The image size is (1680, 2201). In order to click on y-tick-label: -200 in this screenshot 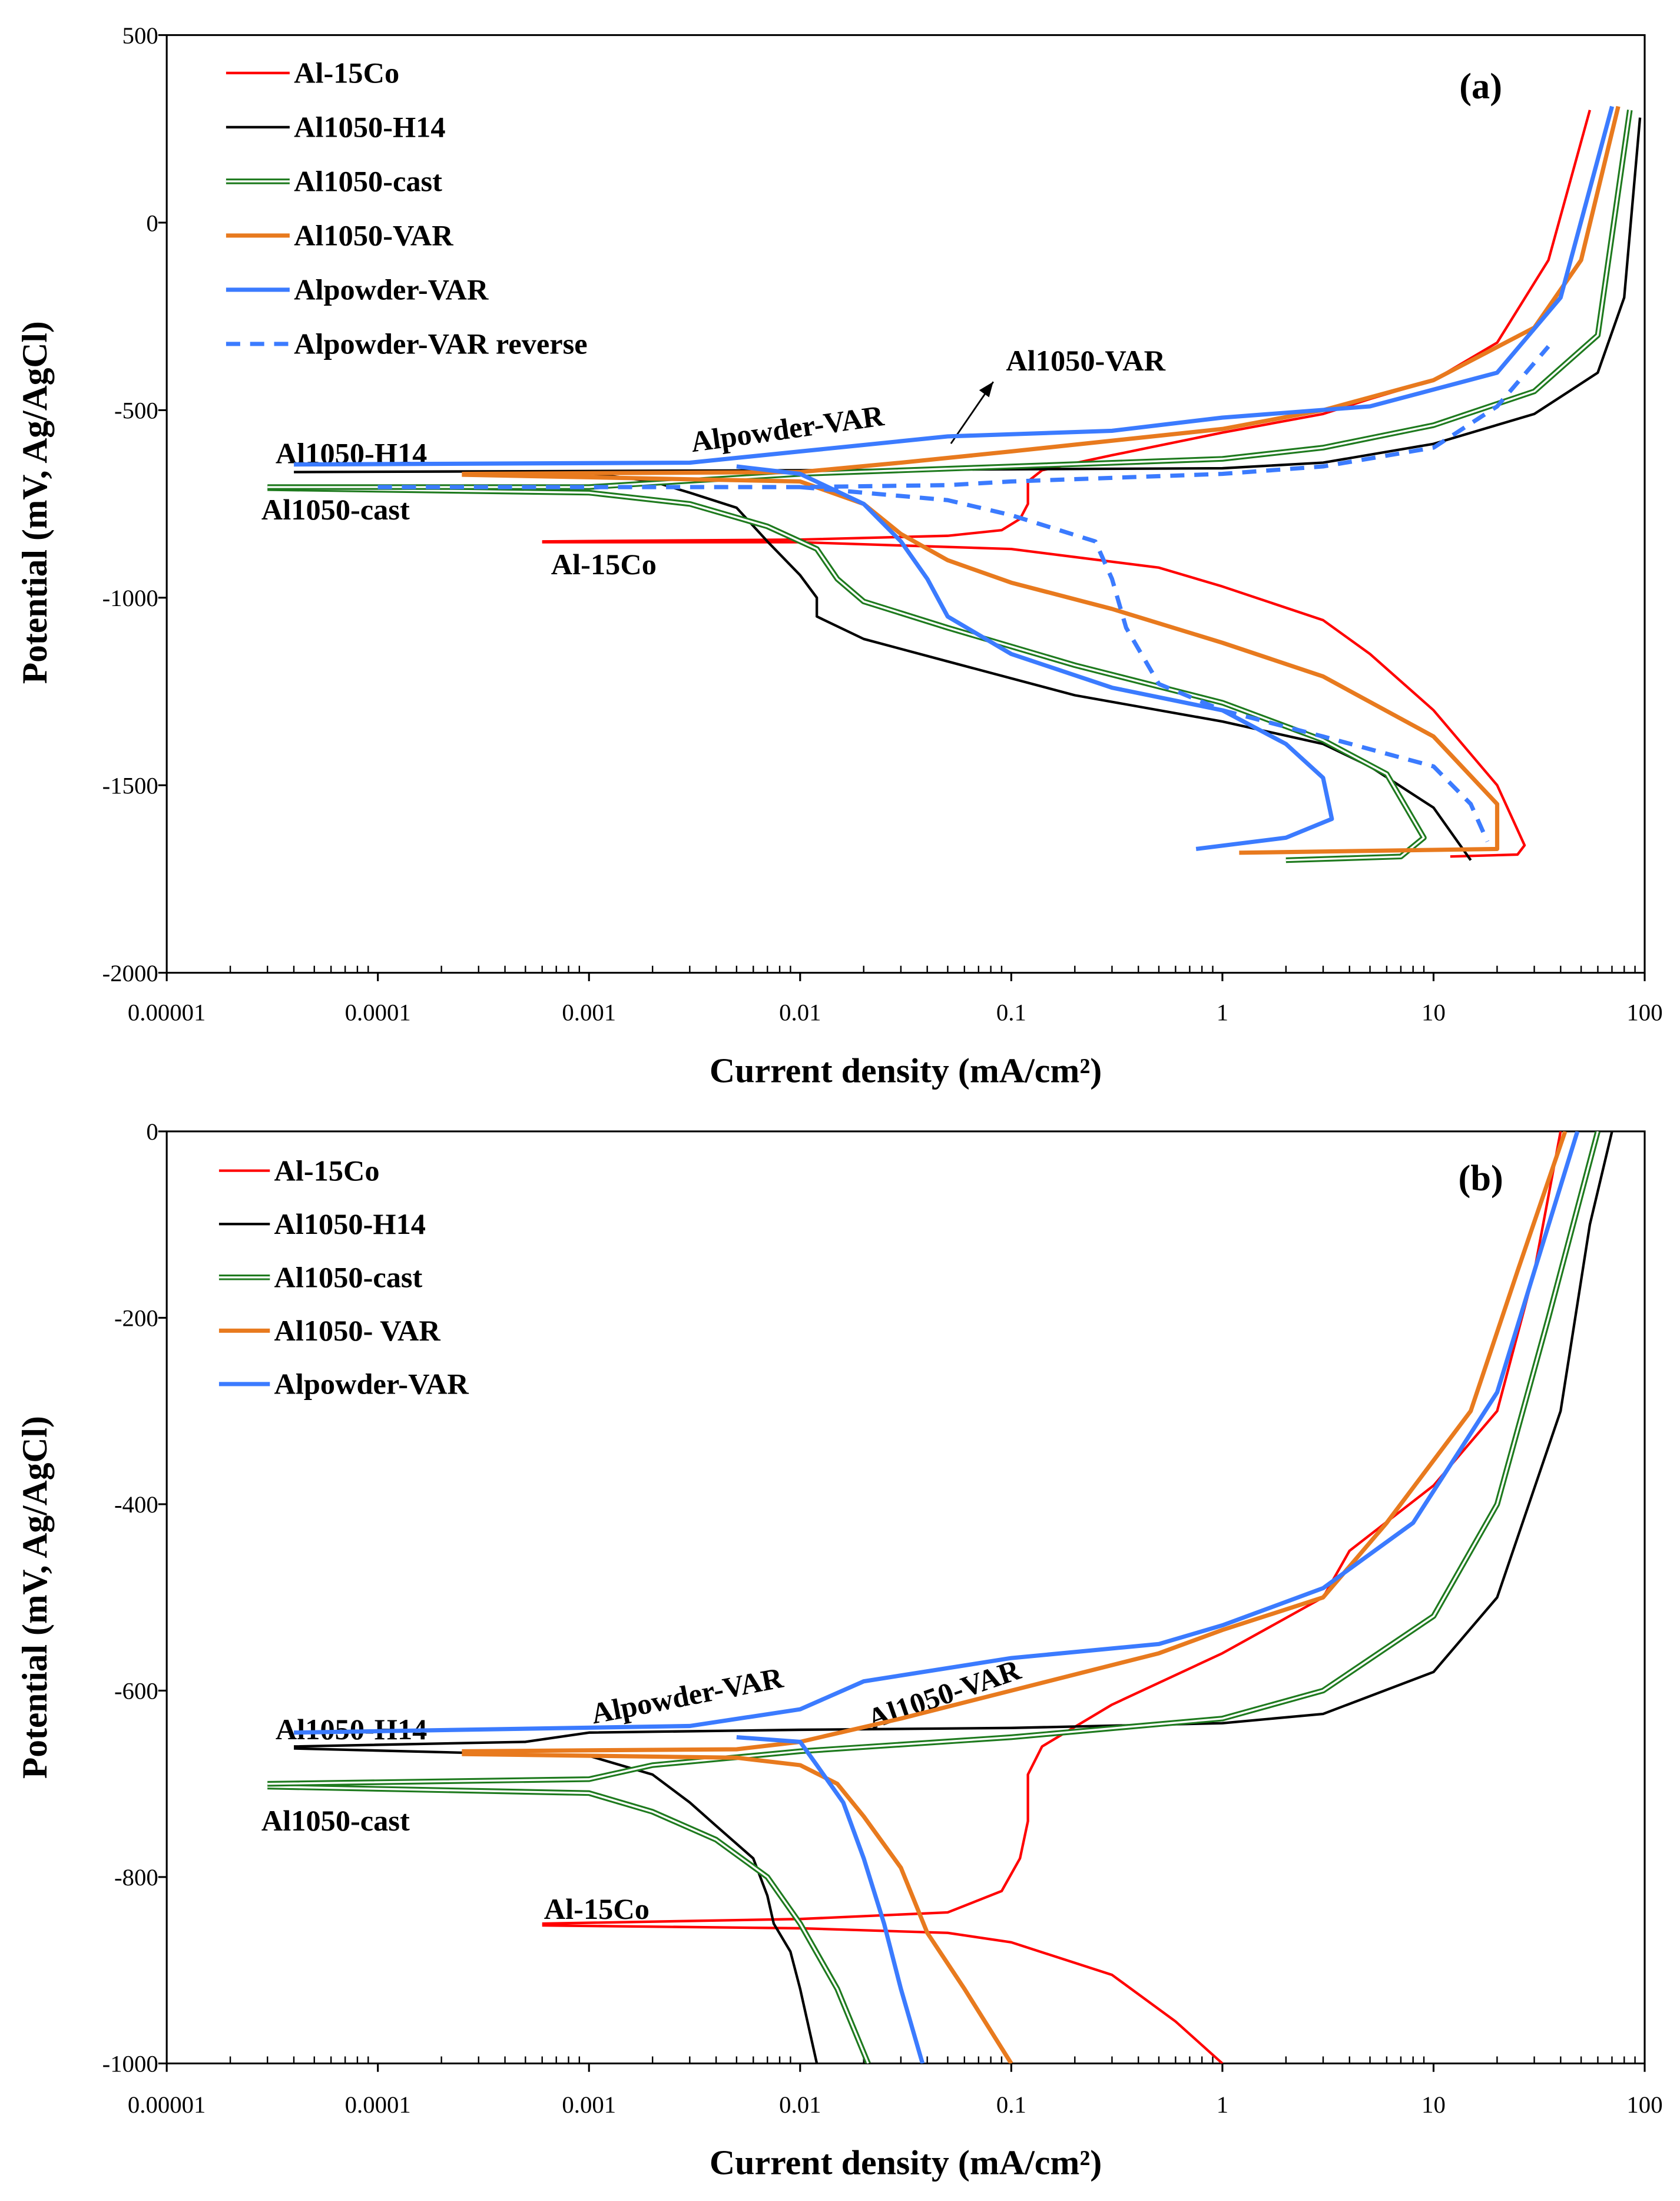, I will do `click(136, 1318)`.